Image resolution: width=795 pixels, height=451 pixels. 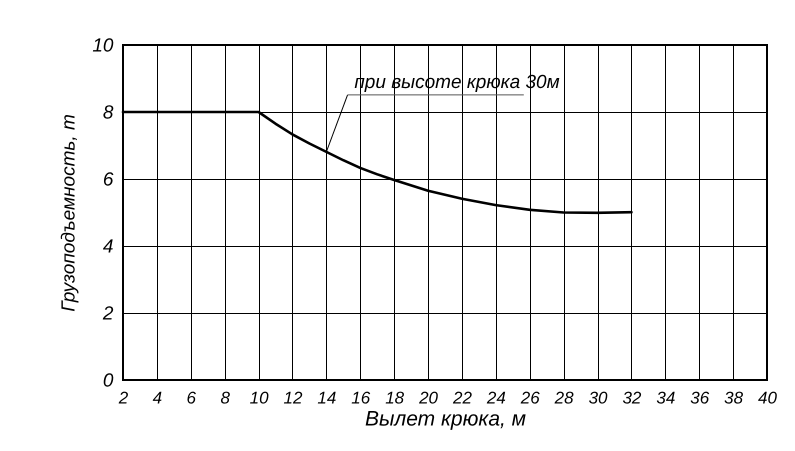 I want to click on x-tick-label: 40, so click(x=768, y=398).